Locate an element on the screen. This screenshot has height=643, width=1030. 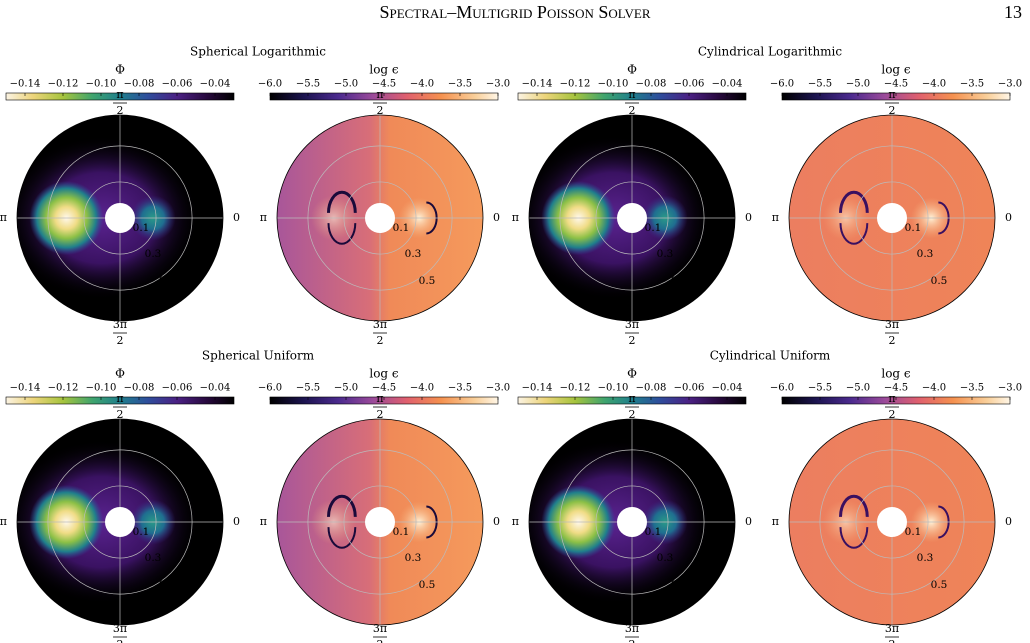
panel-title: Spherical Logarithmic is located at coordinates (258, 52).